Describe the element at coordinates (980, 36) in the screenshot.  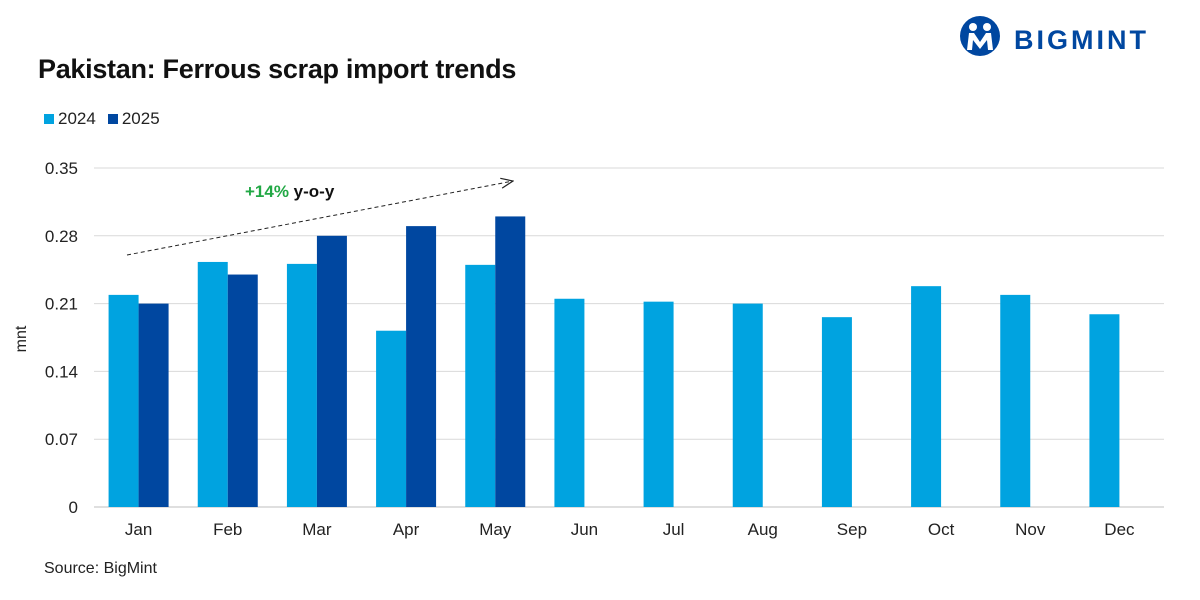
I see `bigmint-logo-icon` at that location.